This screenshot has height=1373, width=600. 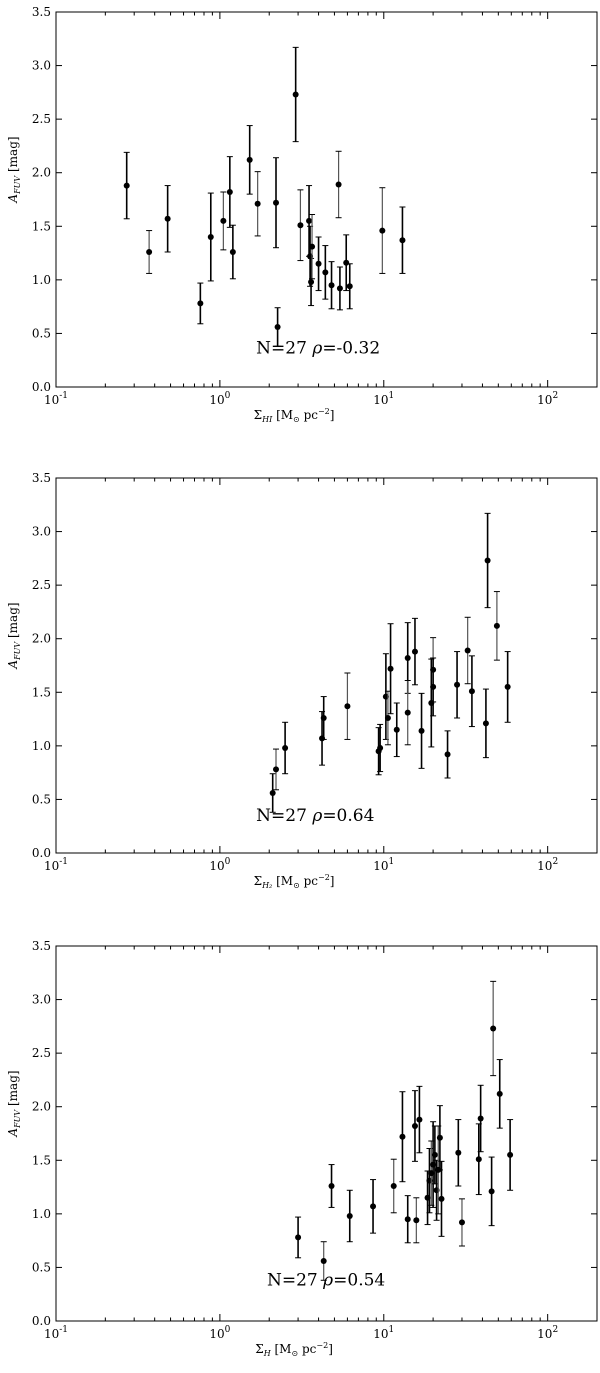 I want to click on correlation-annotation: N=27 ρ=-0.32, so click(x=318, y=348).